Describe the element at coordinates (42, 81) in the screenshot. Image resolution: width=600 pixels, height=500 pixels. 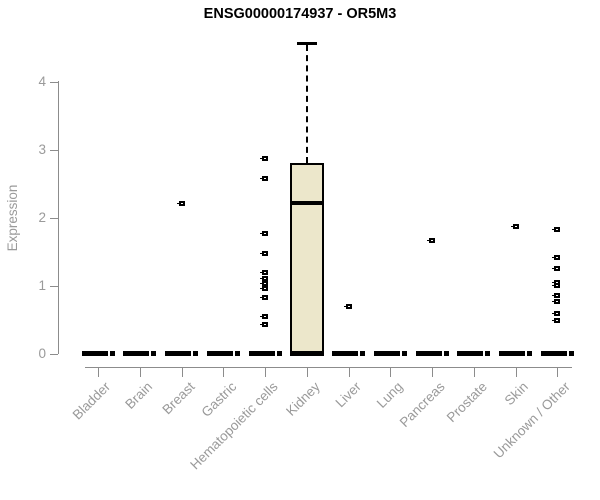
I see `y-axis-tick-label: 4` at that location.